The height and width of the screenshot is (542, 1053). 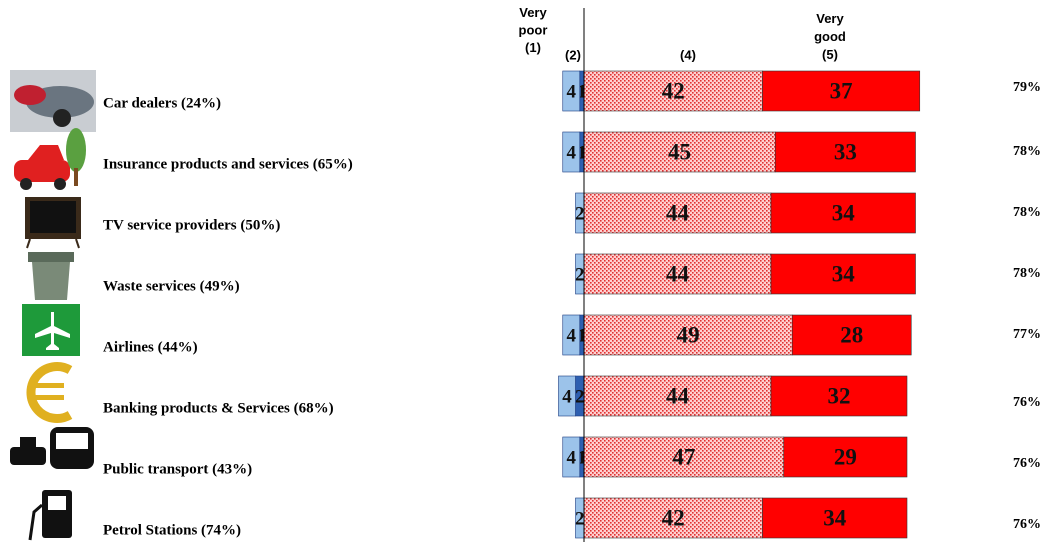 I want to click on category-label: Petrol Stations (74%), so click(x=172, y=530).